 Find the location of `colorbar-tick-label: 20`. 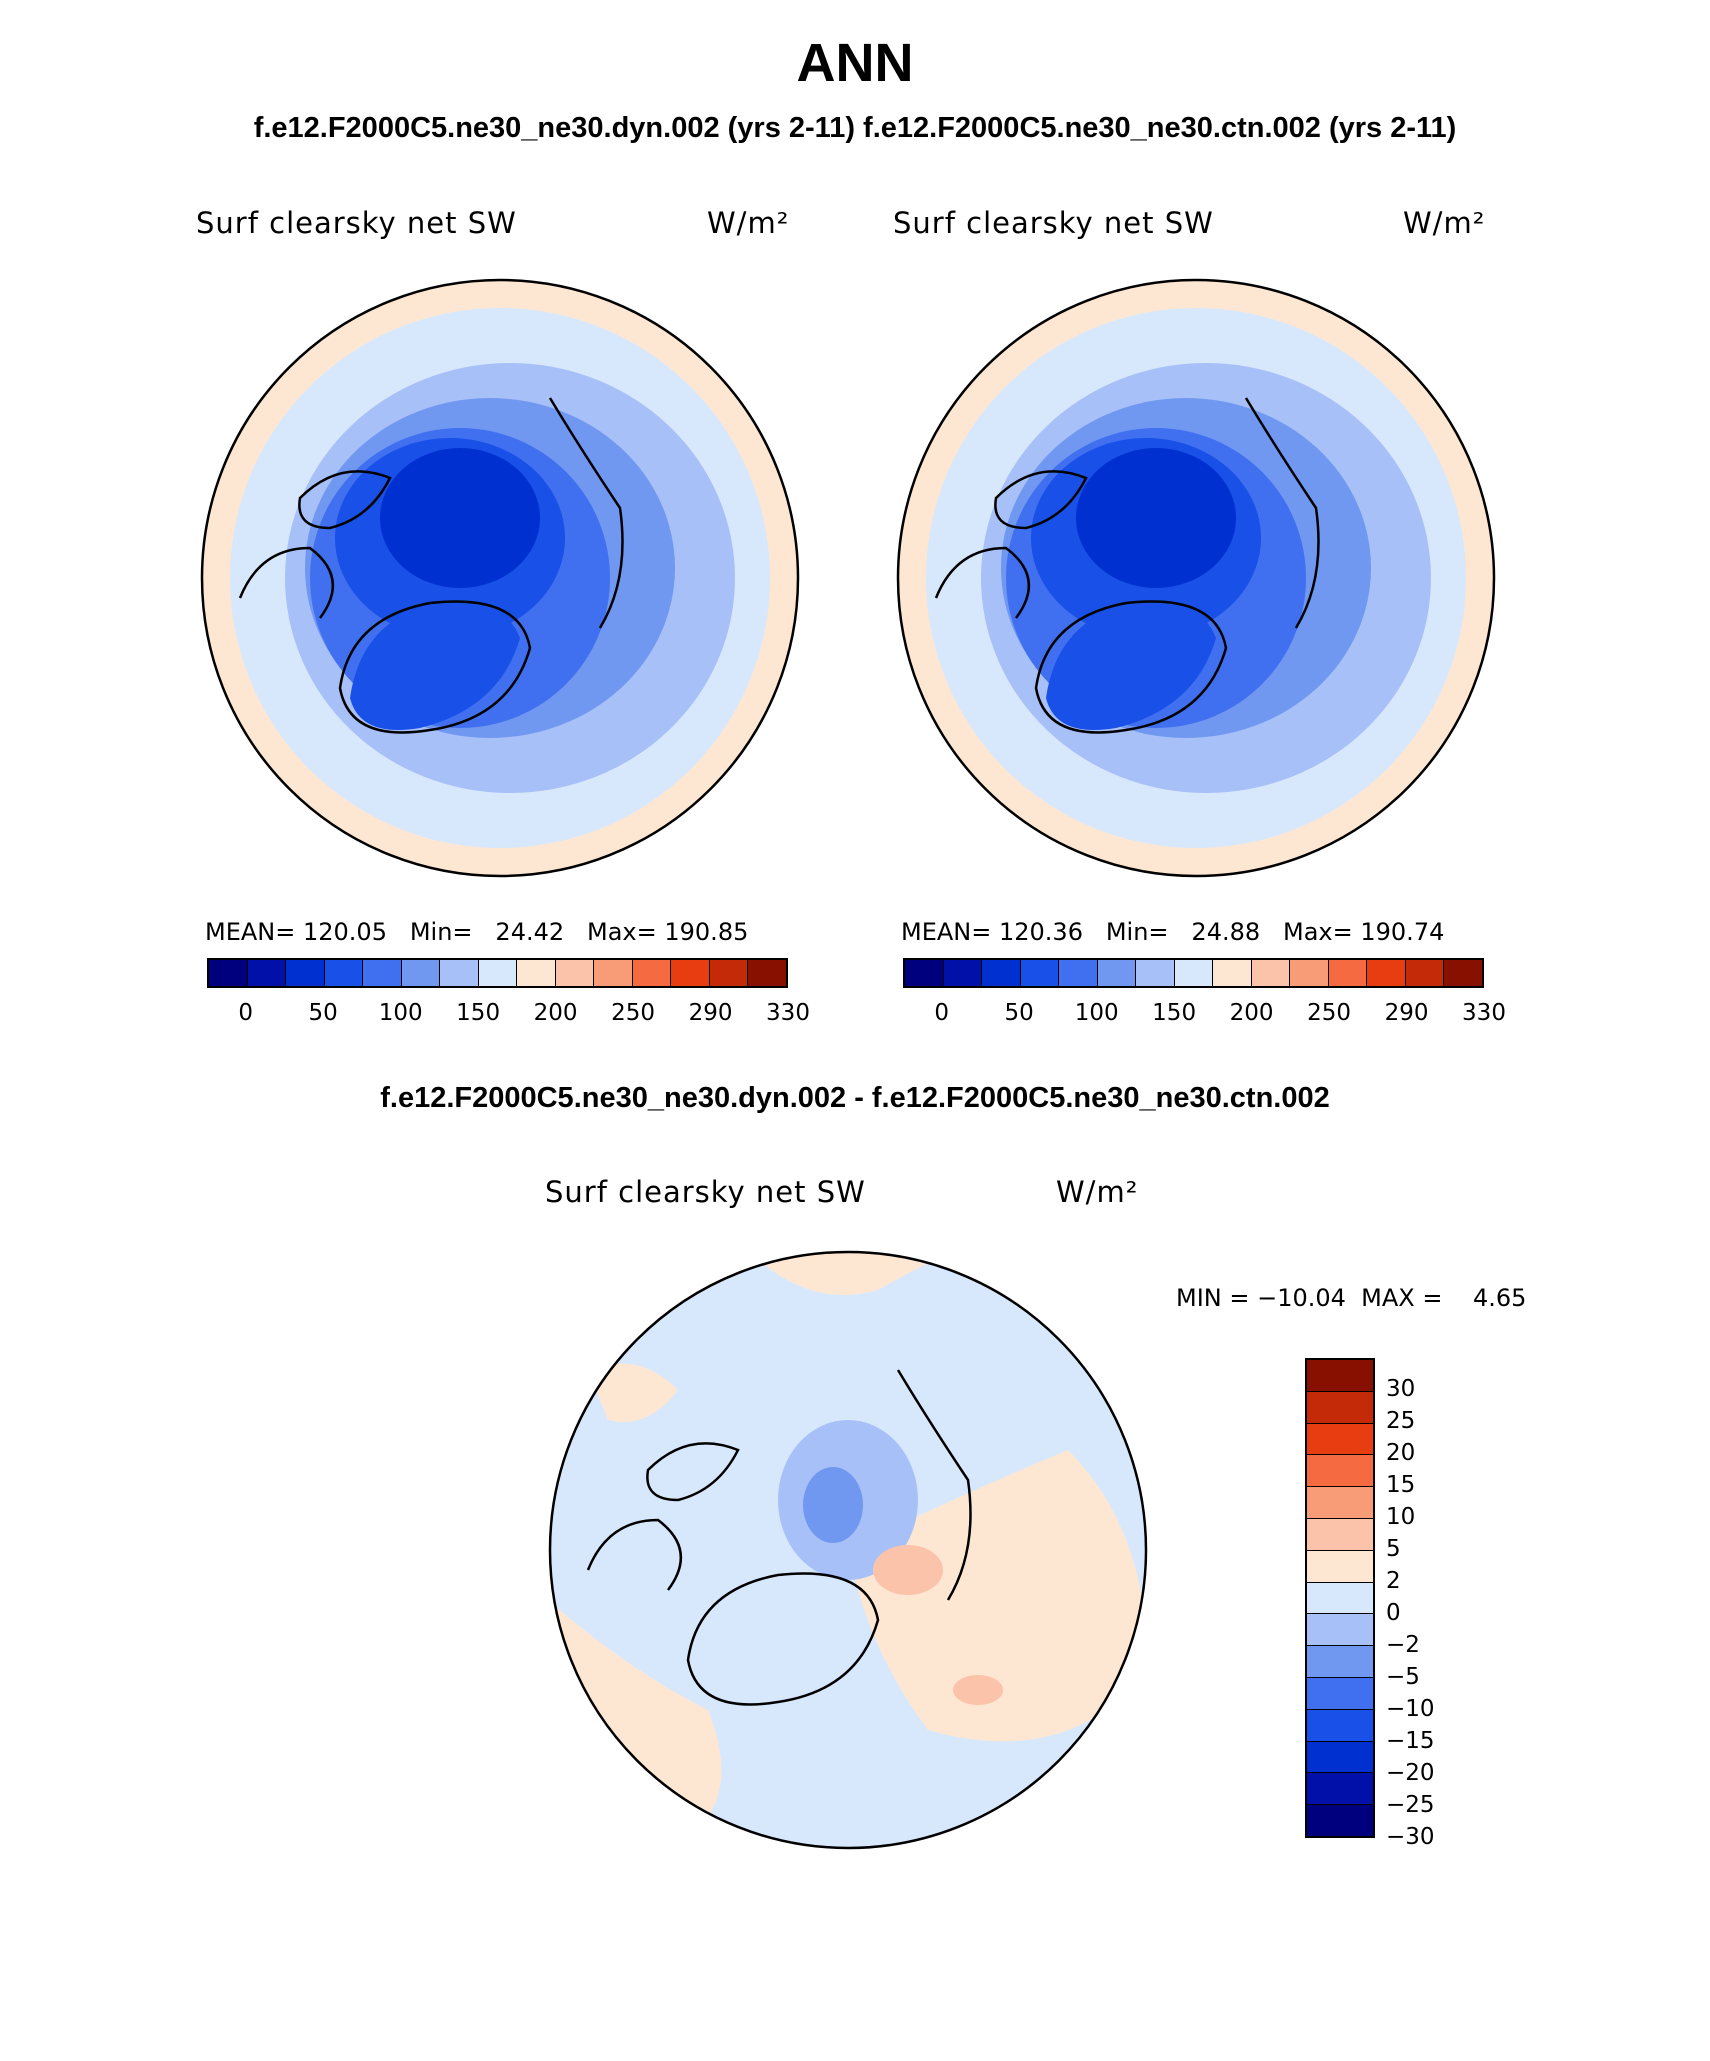

colorbar-tick-label: 20 is located at coordinates (1401, 1453).